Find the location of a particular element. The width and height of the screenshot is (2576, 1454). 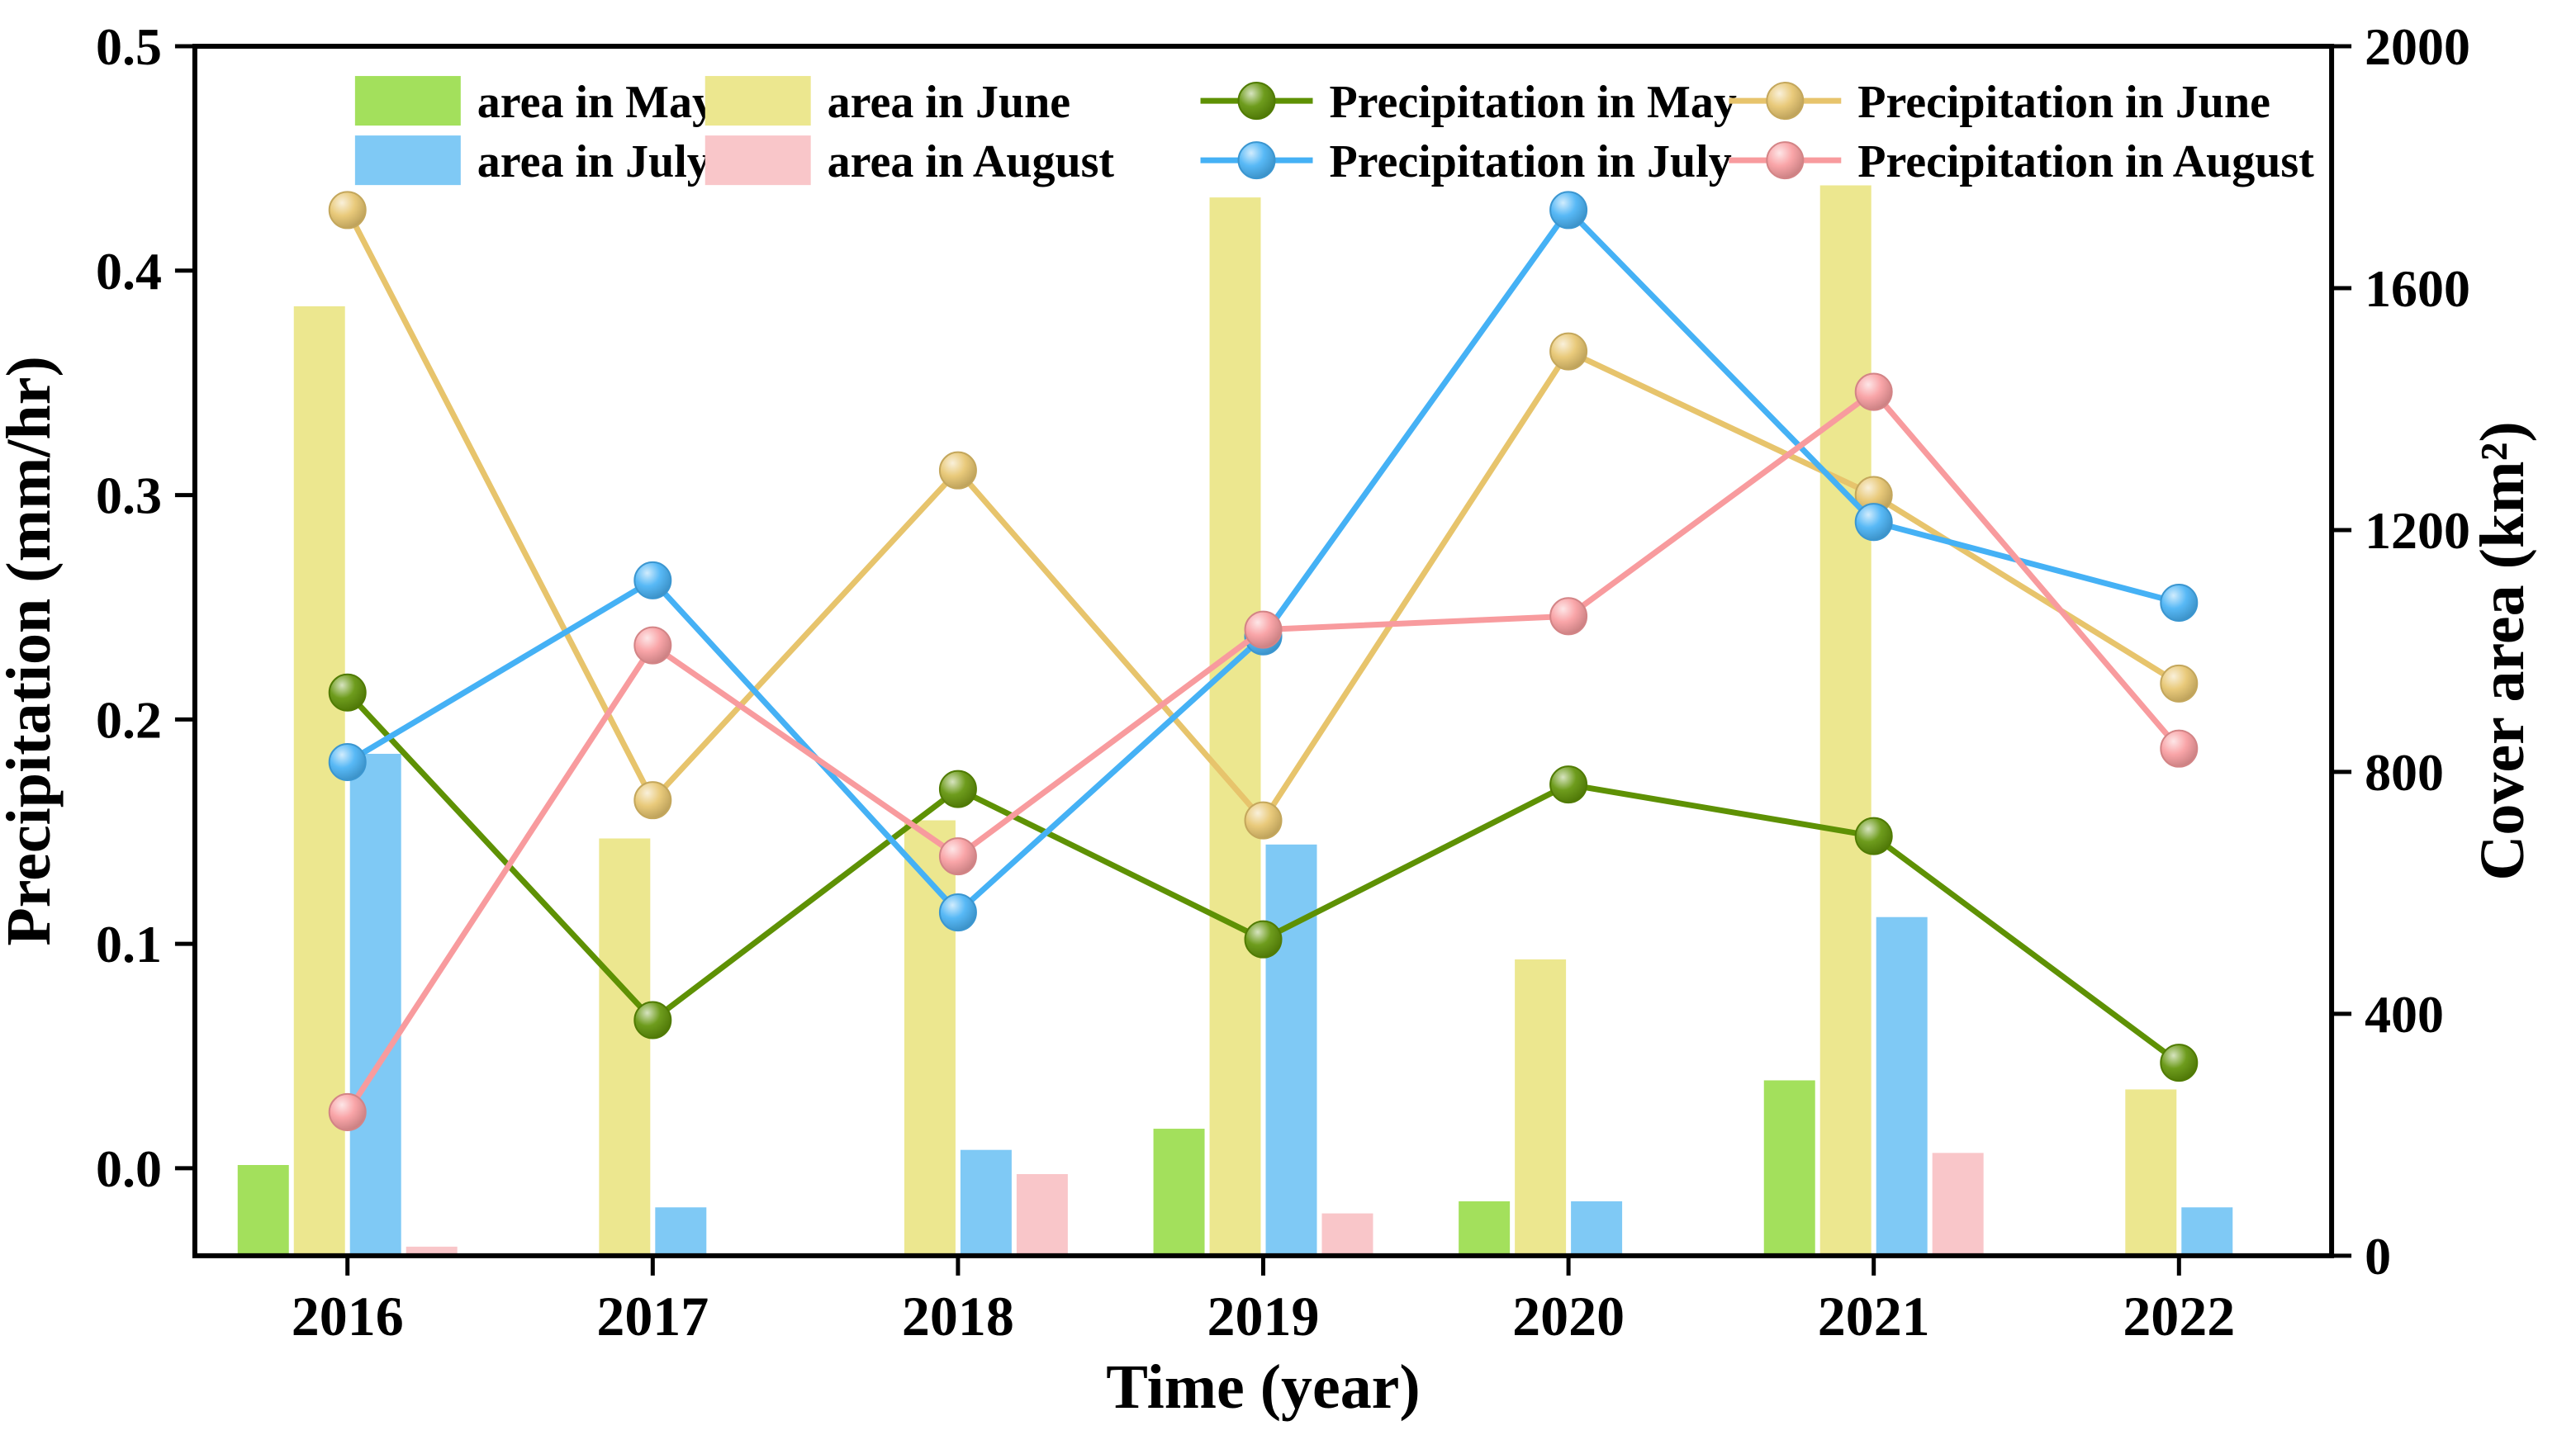

legend-label: area in August is located at coordinates (971, 161).